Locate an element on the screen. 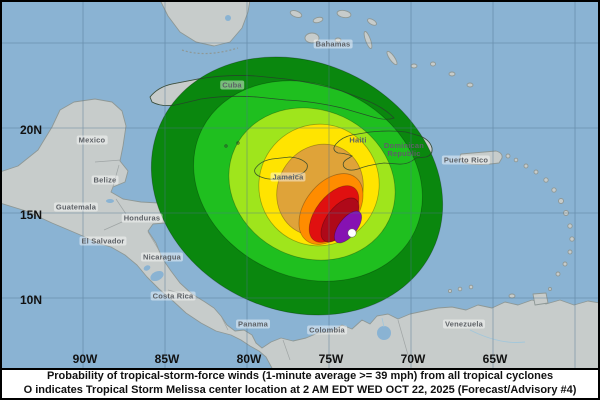  land-florida is located at coordinates (205, 24).